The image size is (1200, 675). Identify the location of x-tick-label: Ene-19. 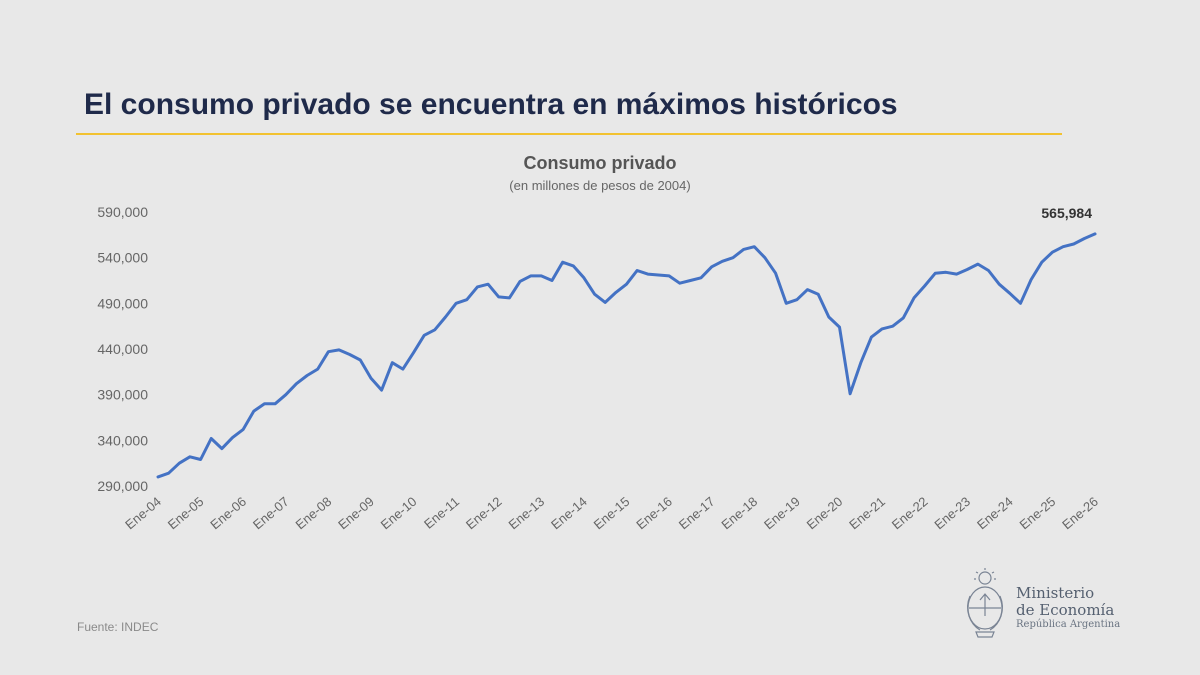
(782, 513).